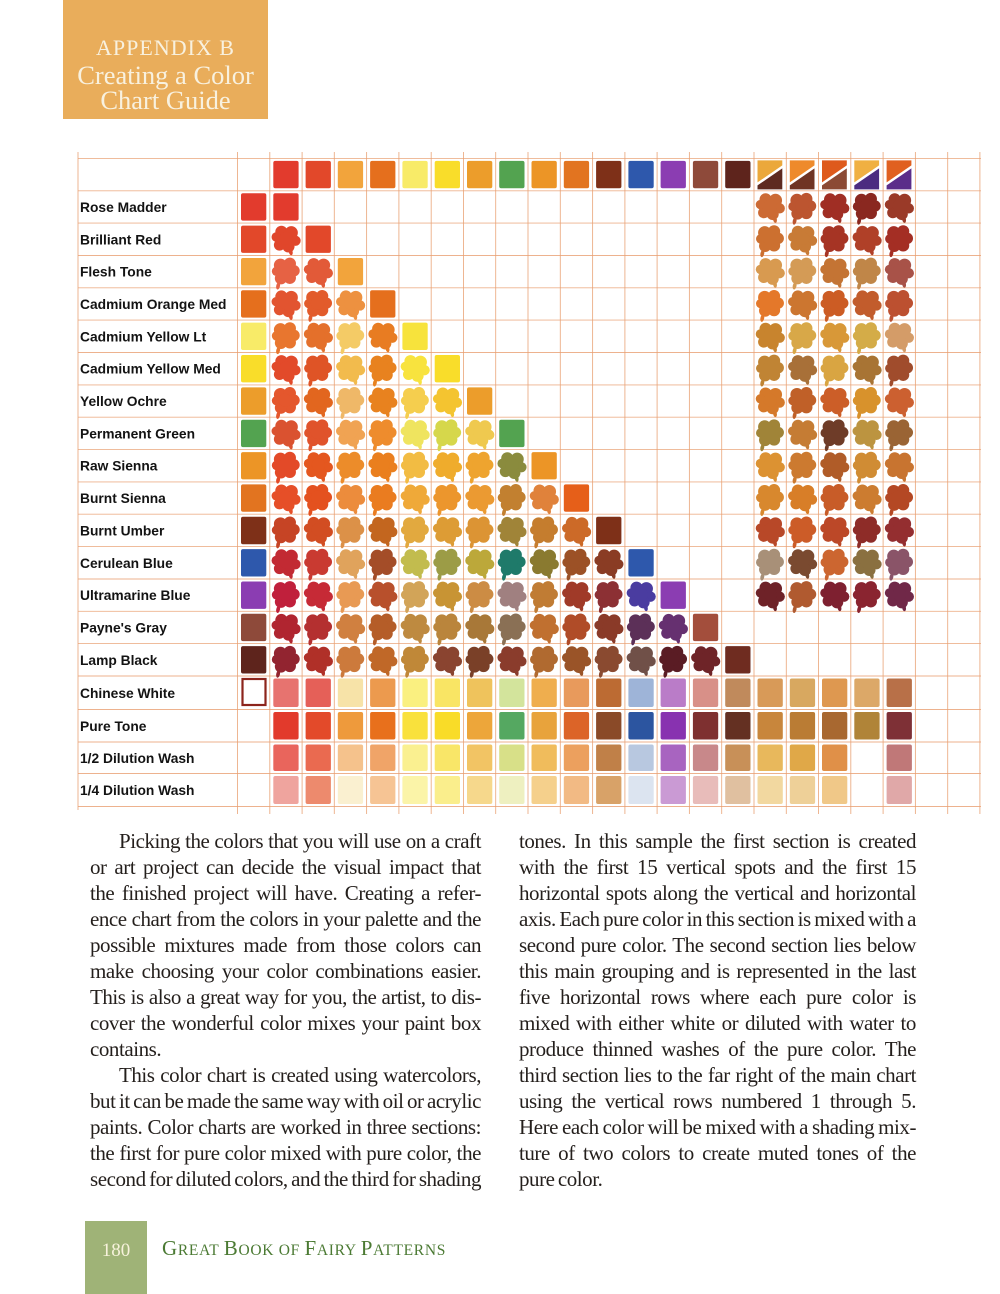  I want to click on svg-text: Raw Sienna, so click(119, 466).